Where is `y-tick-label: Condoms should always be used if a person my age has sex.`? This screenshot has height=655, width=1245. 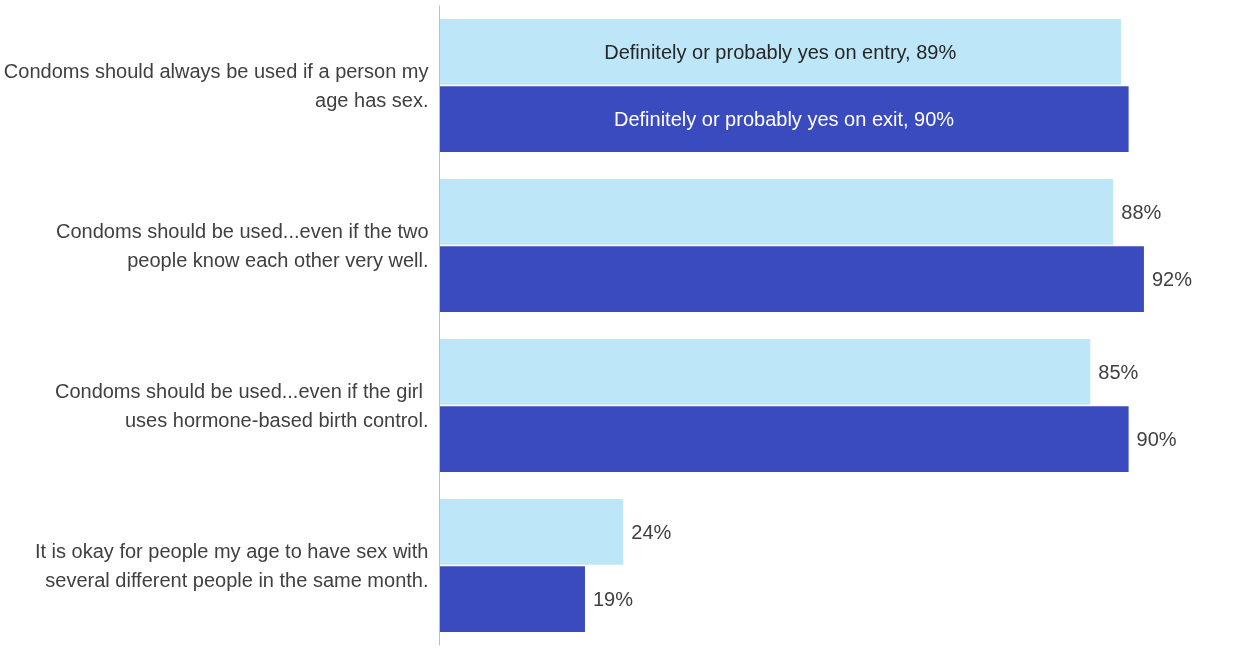 y-tick-label: Condoms should always be used if a person my age has sex. is located at coordinates (216, 85).